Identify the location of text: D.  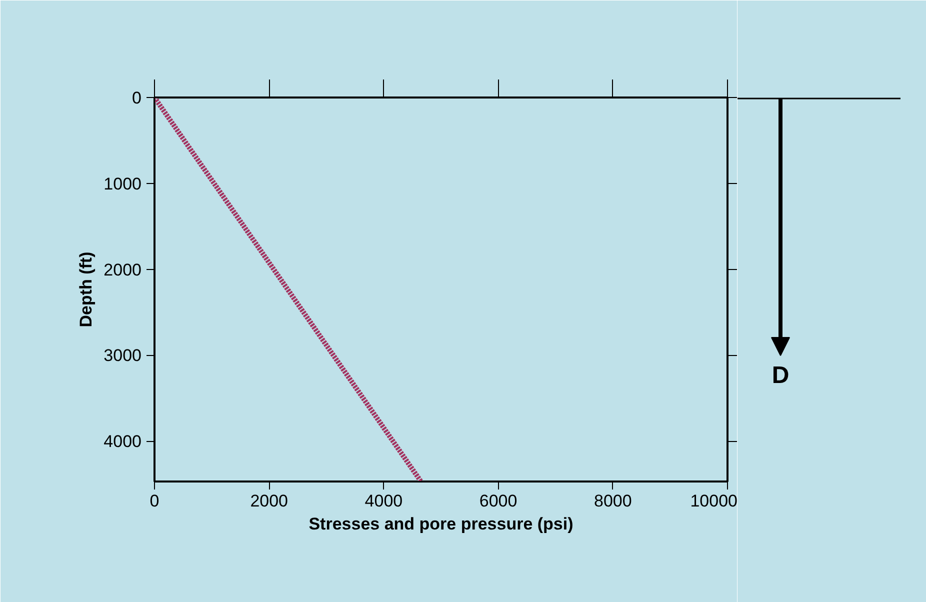
(781, 375).